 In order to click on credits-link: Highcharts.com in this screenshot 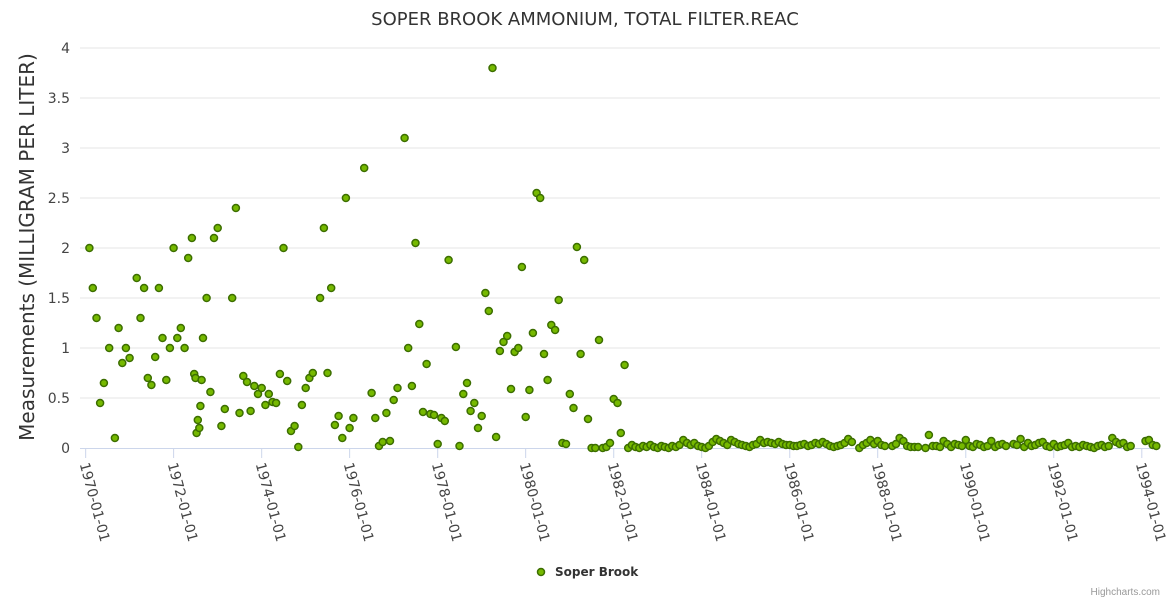, I will do `click(1125, 592)`.